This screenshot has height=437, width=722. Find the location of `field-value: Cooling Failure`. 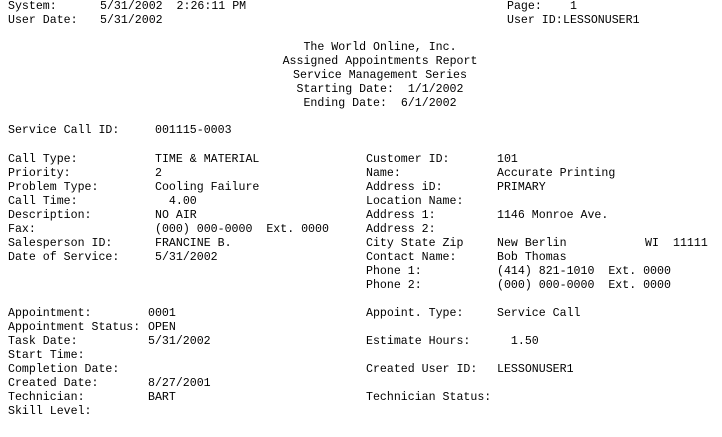

field-value: Cooling Failure is located at coordinates (207, 187).